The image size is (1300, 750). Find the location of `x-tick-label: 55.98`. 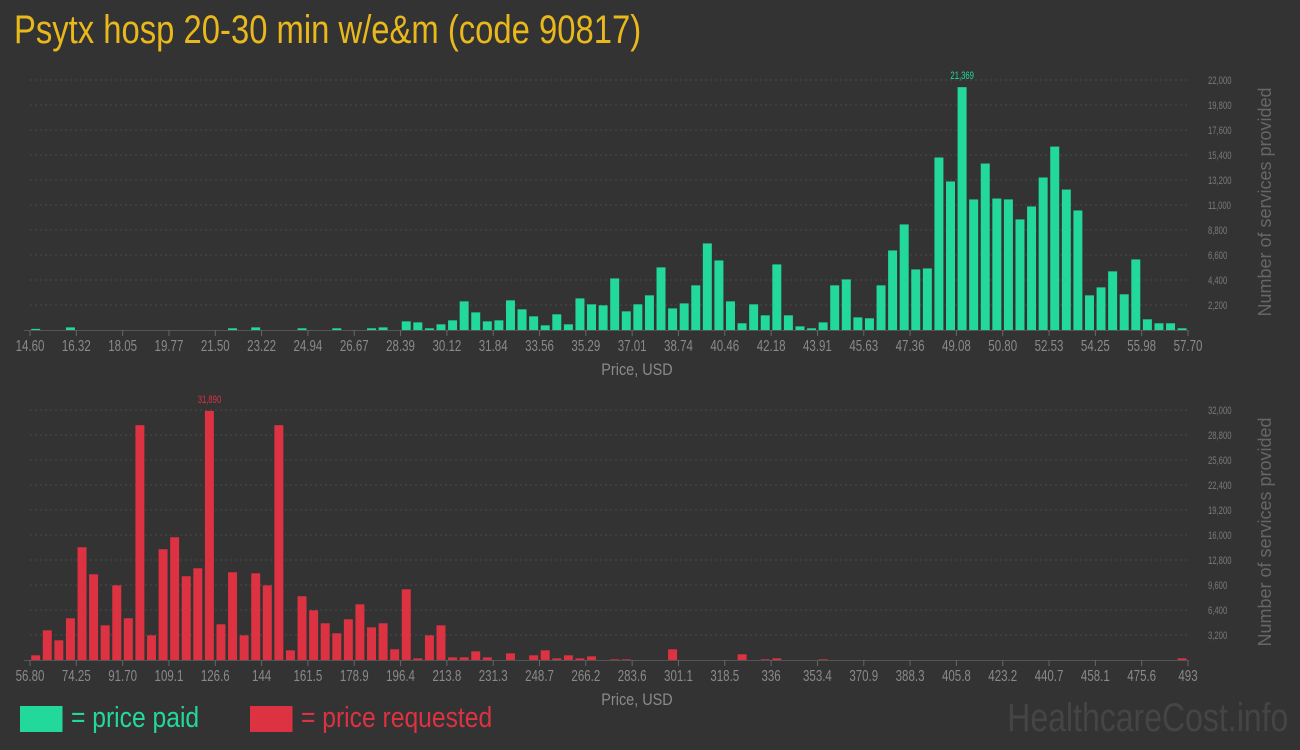

x-tick-label: 55.98 is located at coordinates (1141, 345).